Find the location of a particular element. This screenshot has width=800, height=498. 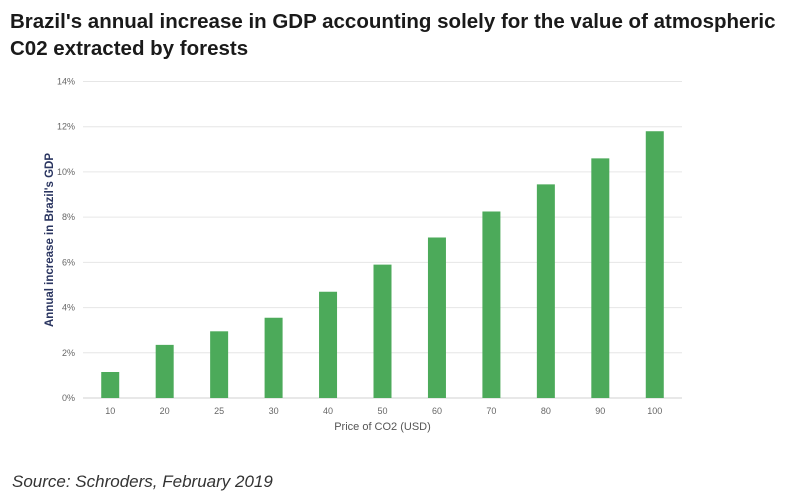

x-tick-label: 20 is located at coordinates (165, 411).